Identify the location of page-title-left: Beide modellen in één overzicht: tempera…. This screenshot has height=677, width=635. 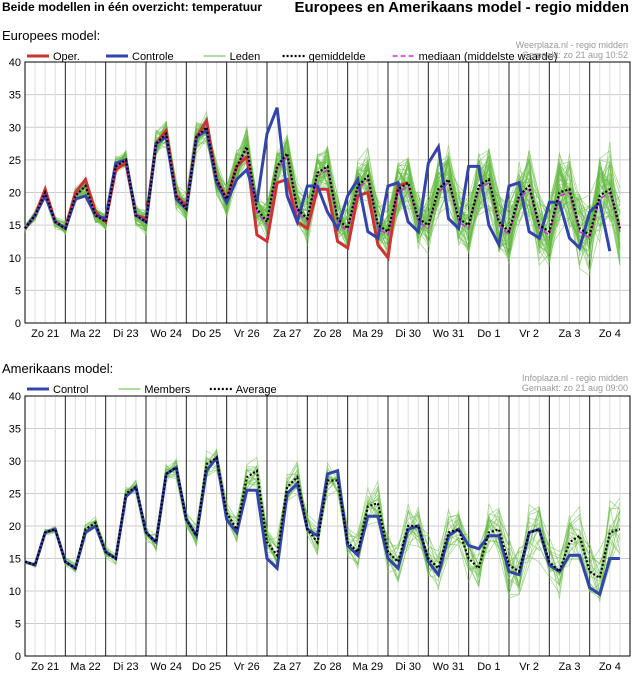
(132, 7).